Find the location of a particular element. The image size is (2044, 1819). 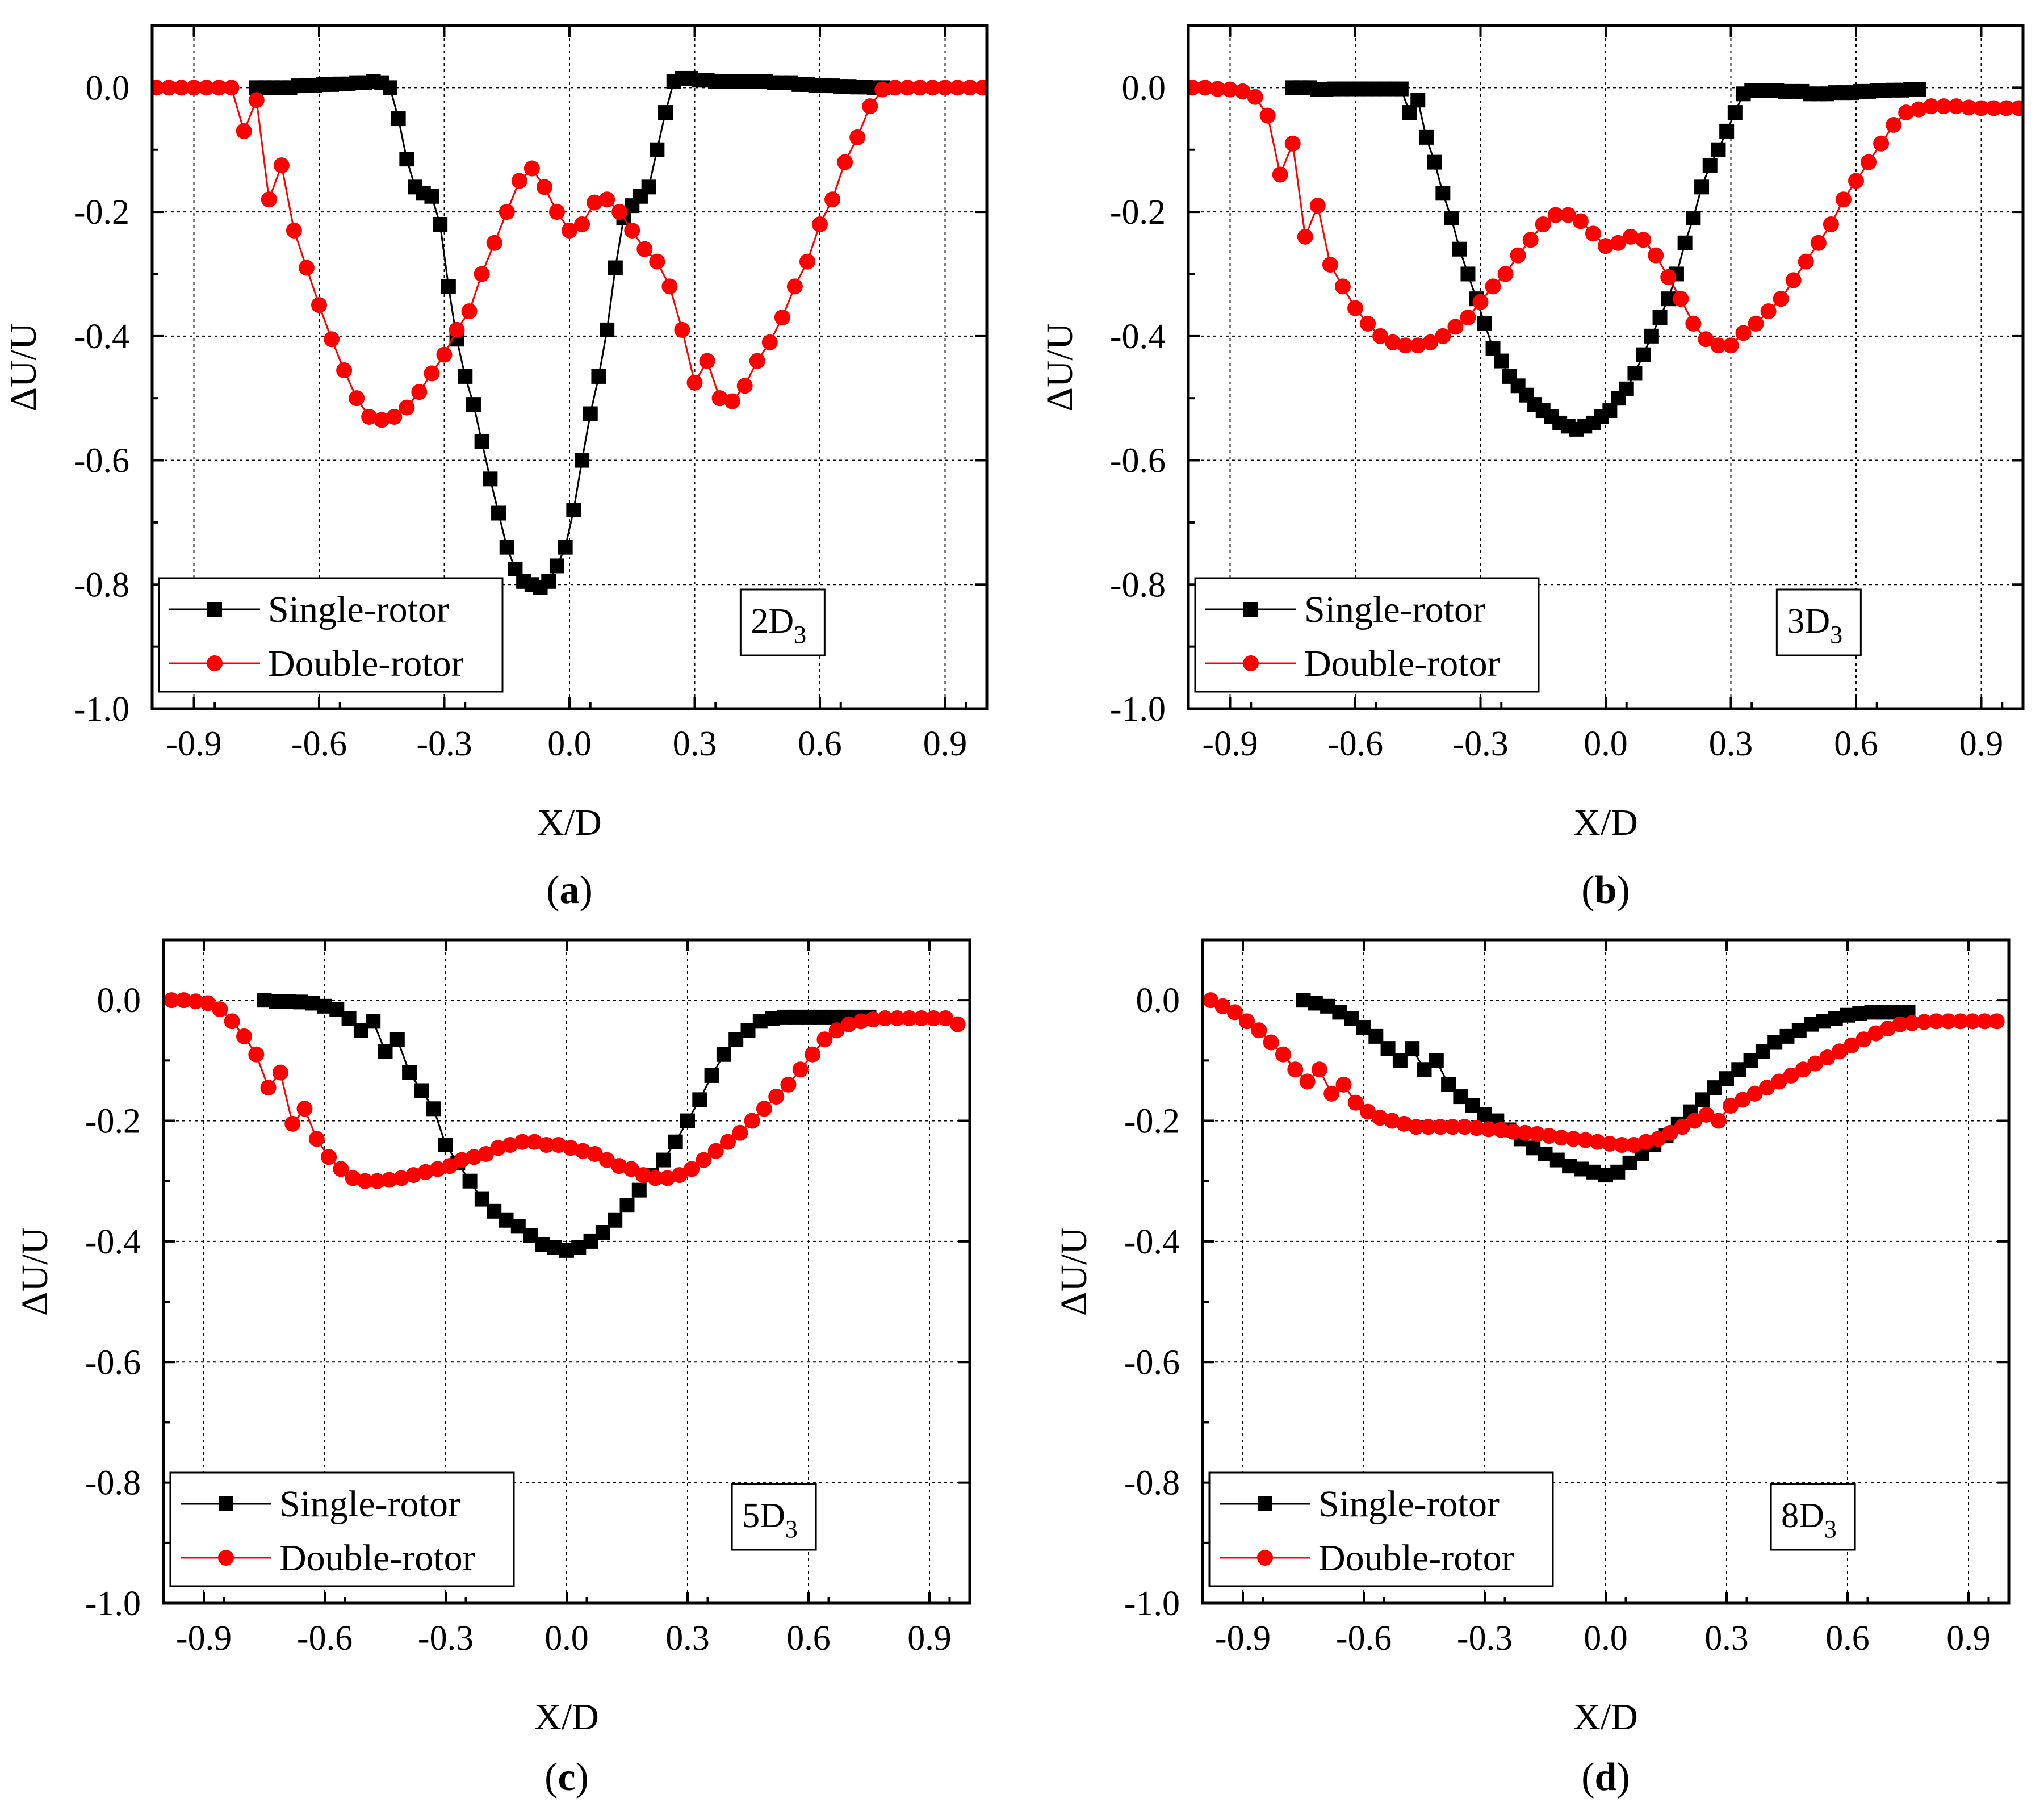

plot-frame is located at coordinates (1606, 1272).